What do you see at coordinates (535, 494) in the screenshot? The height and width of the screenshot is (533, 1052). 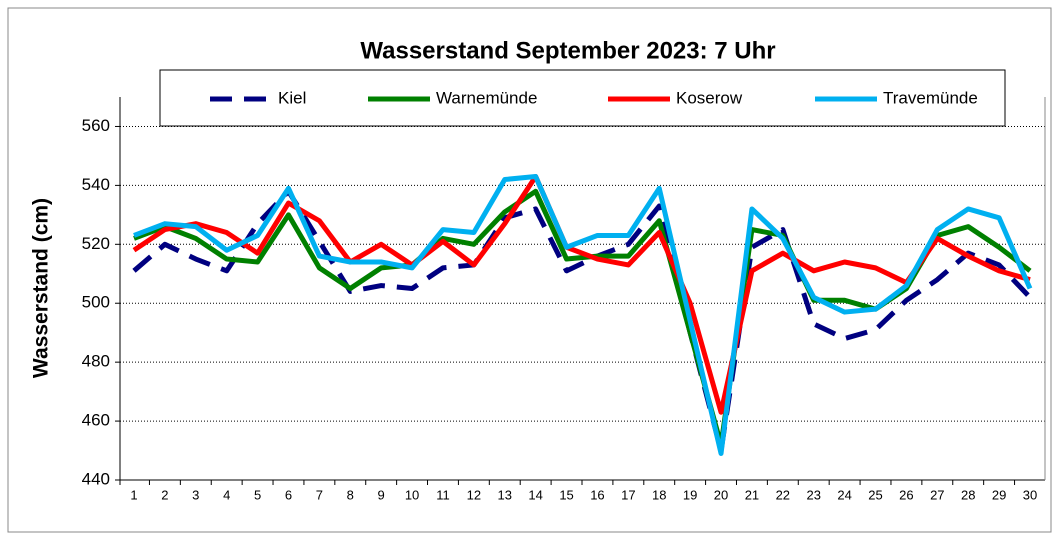 I see `x-tick-label: 14` at bounding box center [535, 494].